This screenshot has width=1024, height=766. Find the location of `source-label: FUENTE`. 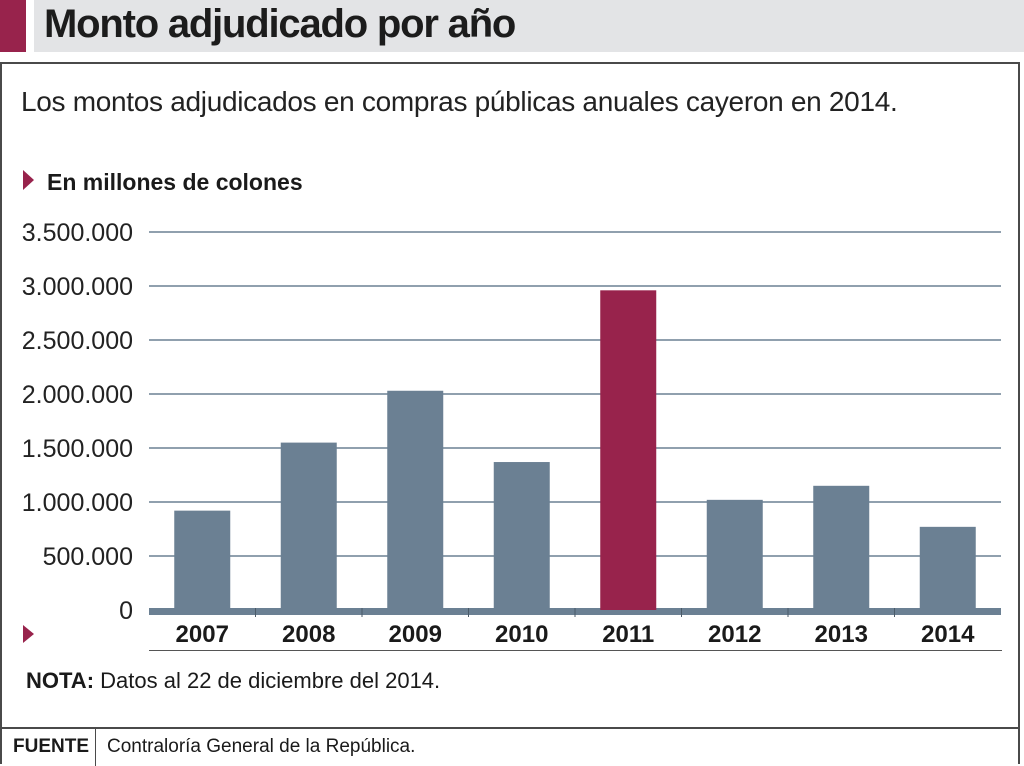

source-label: FUENTE is located at coordinates (51, 746).